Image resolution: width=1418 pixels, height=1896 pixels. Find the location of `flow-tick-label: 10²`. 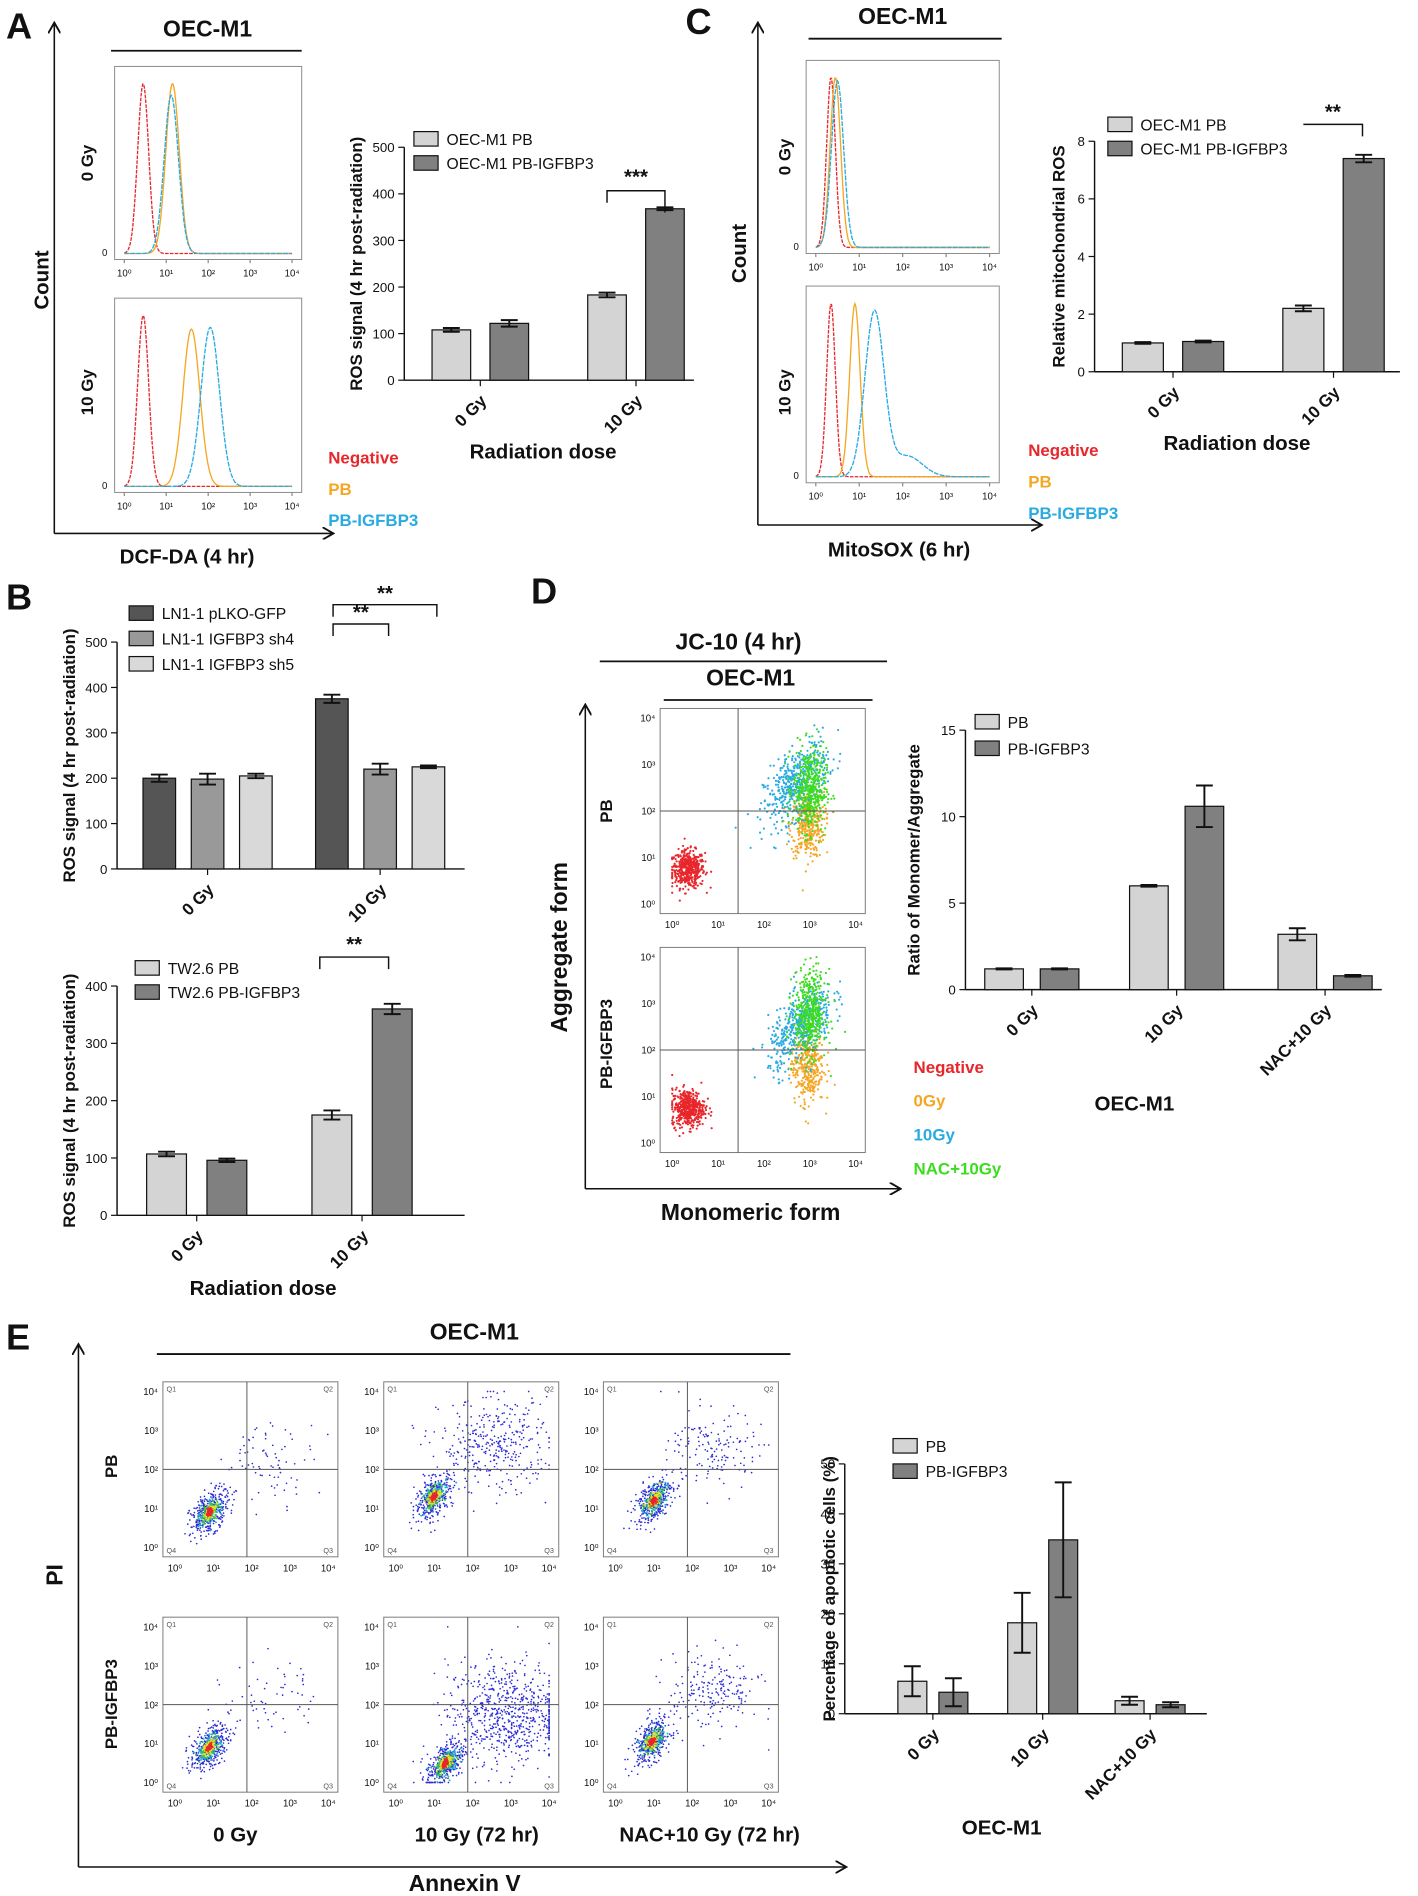

flow-tick-label: 10² is located at coordinates (648, 1051).